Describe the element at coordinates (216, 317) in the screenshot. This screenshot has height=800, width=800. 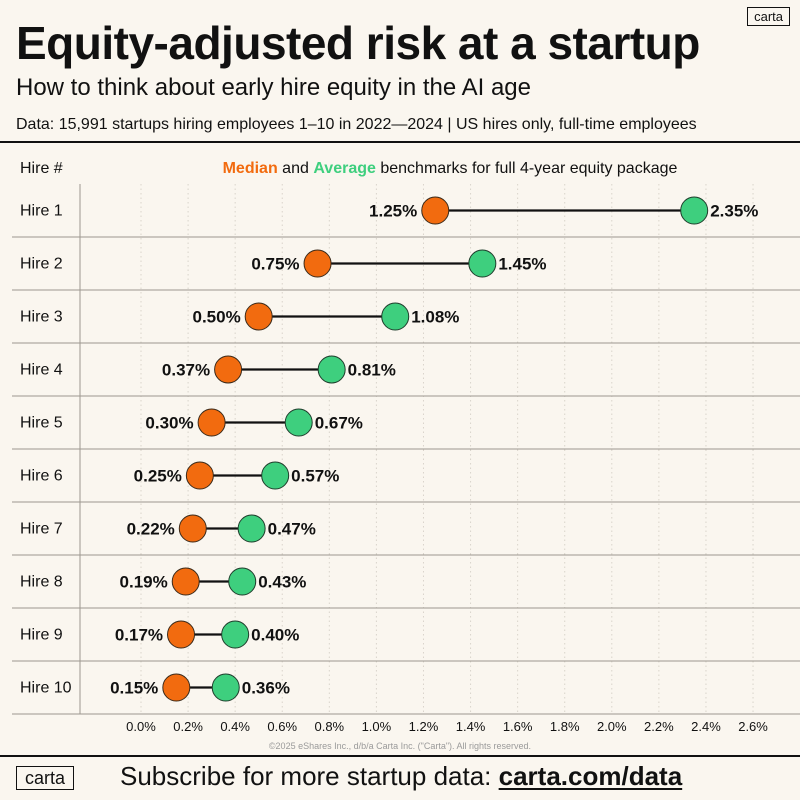
I see `median-value-label: 0.50%` at that location.